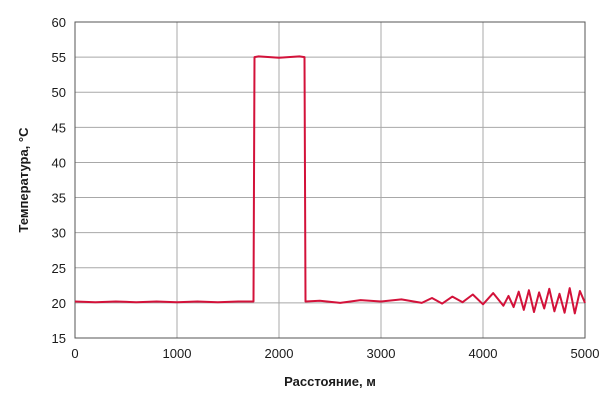 This screenshot has width=608, height=395. Describe the element at coordinates (585, 353) in the screenshot. I see `x-tick-label: 5000` at that location.